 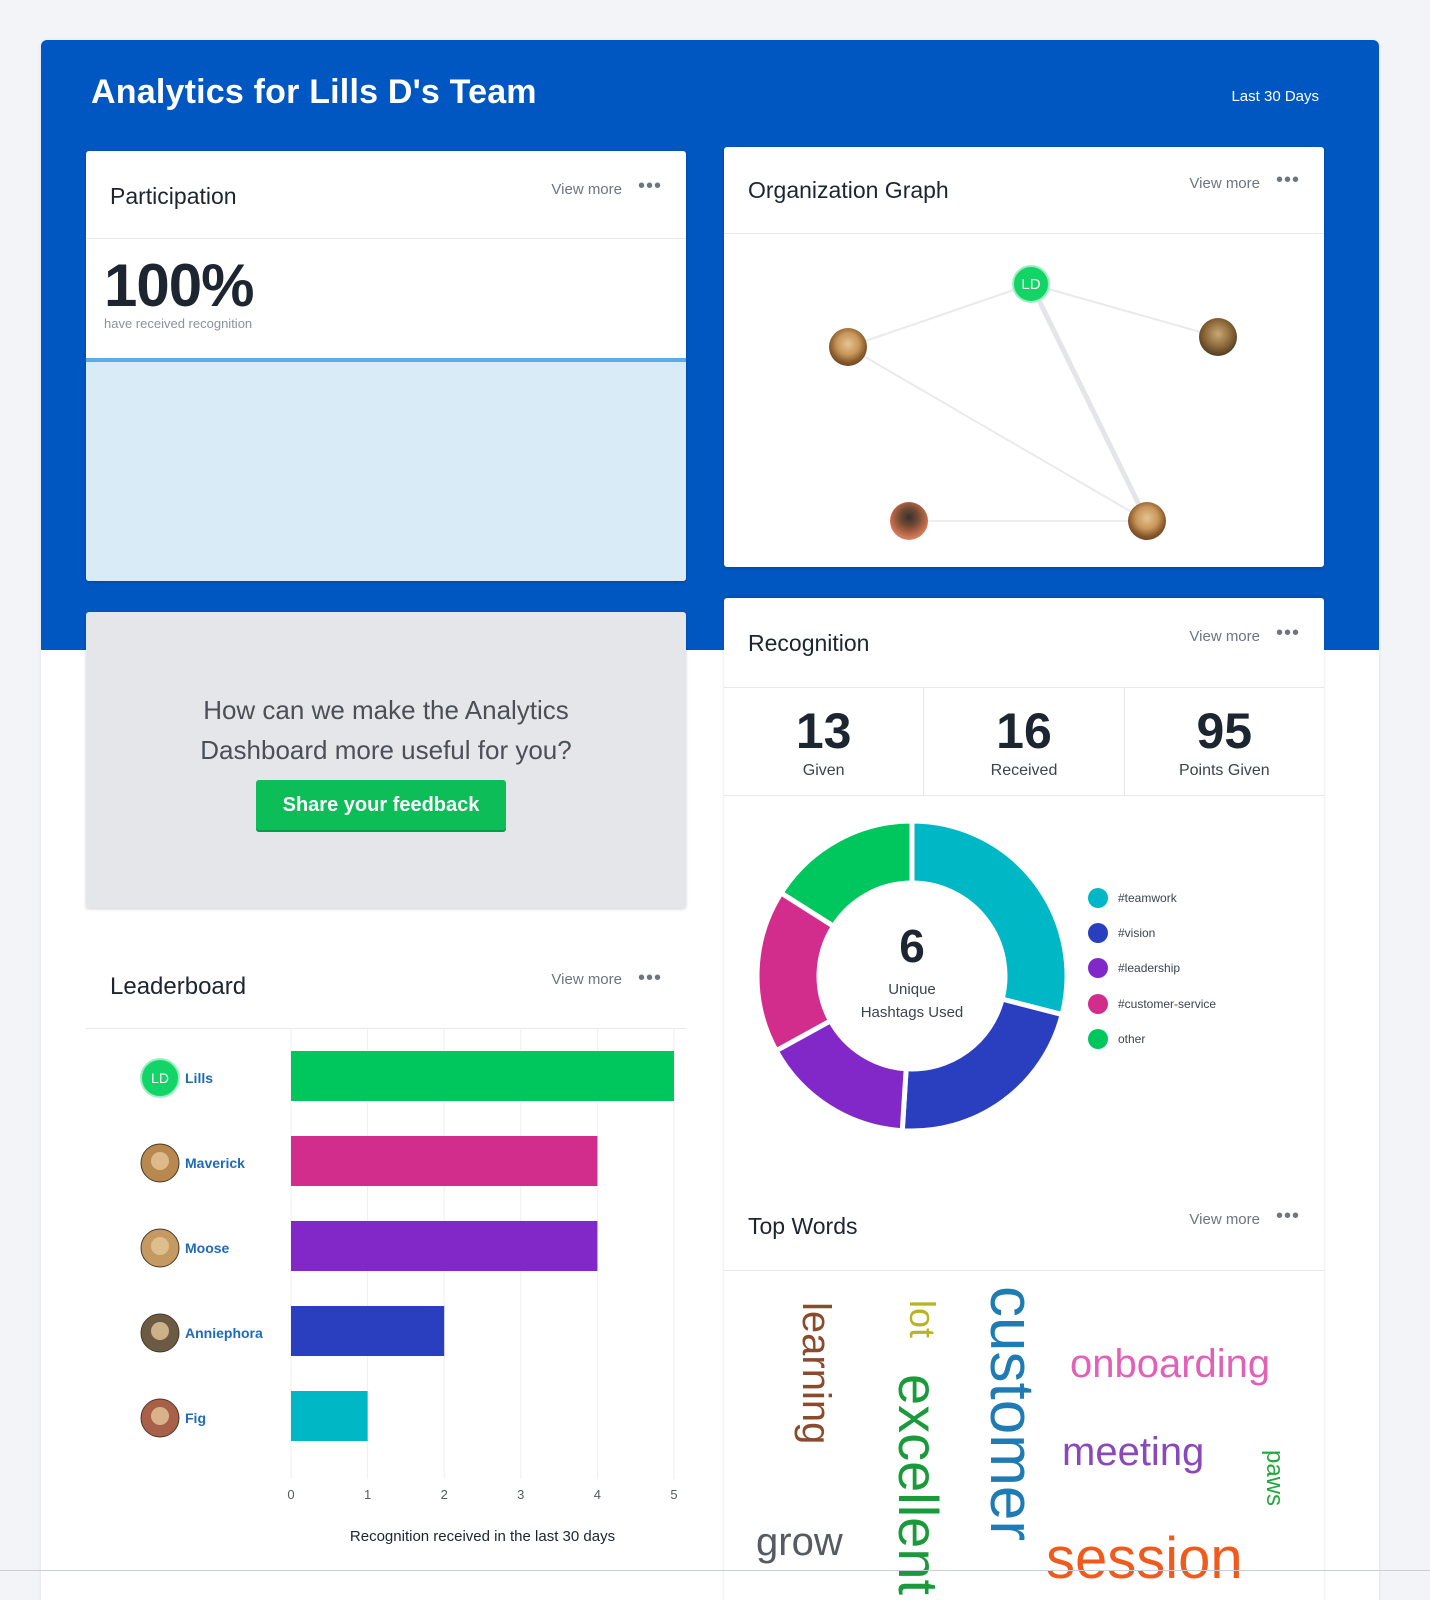 What do you see at coordinates (1024, 770) in the screenshot?
I see `stat-label: Received` at bounding box center [1024, 770].